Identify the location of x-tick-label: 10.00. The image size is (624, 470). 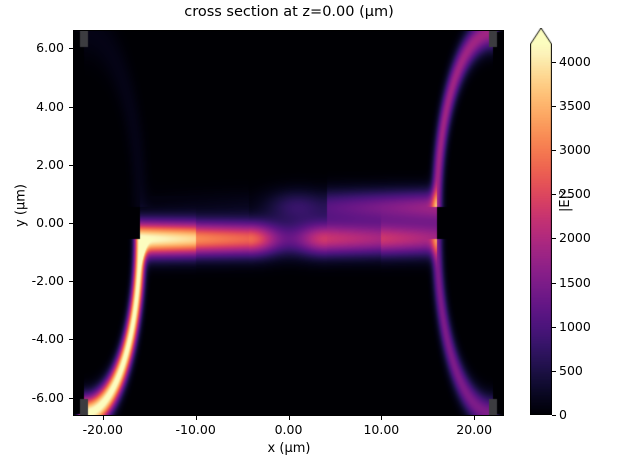
(381, 429).